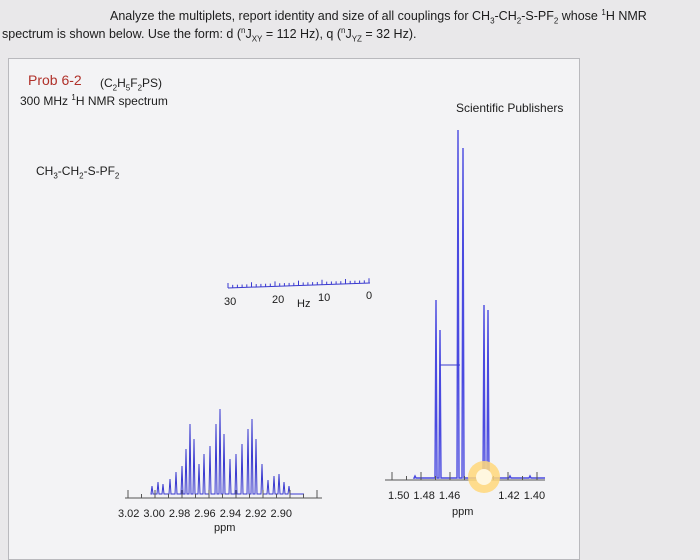 The width and height of the screenshot is (700, 560). Describe the element at coordinates (534, 496) in the screenshot. I see `ppm-tick-label: 1.40` at that location.